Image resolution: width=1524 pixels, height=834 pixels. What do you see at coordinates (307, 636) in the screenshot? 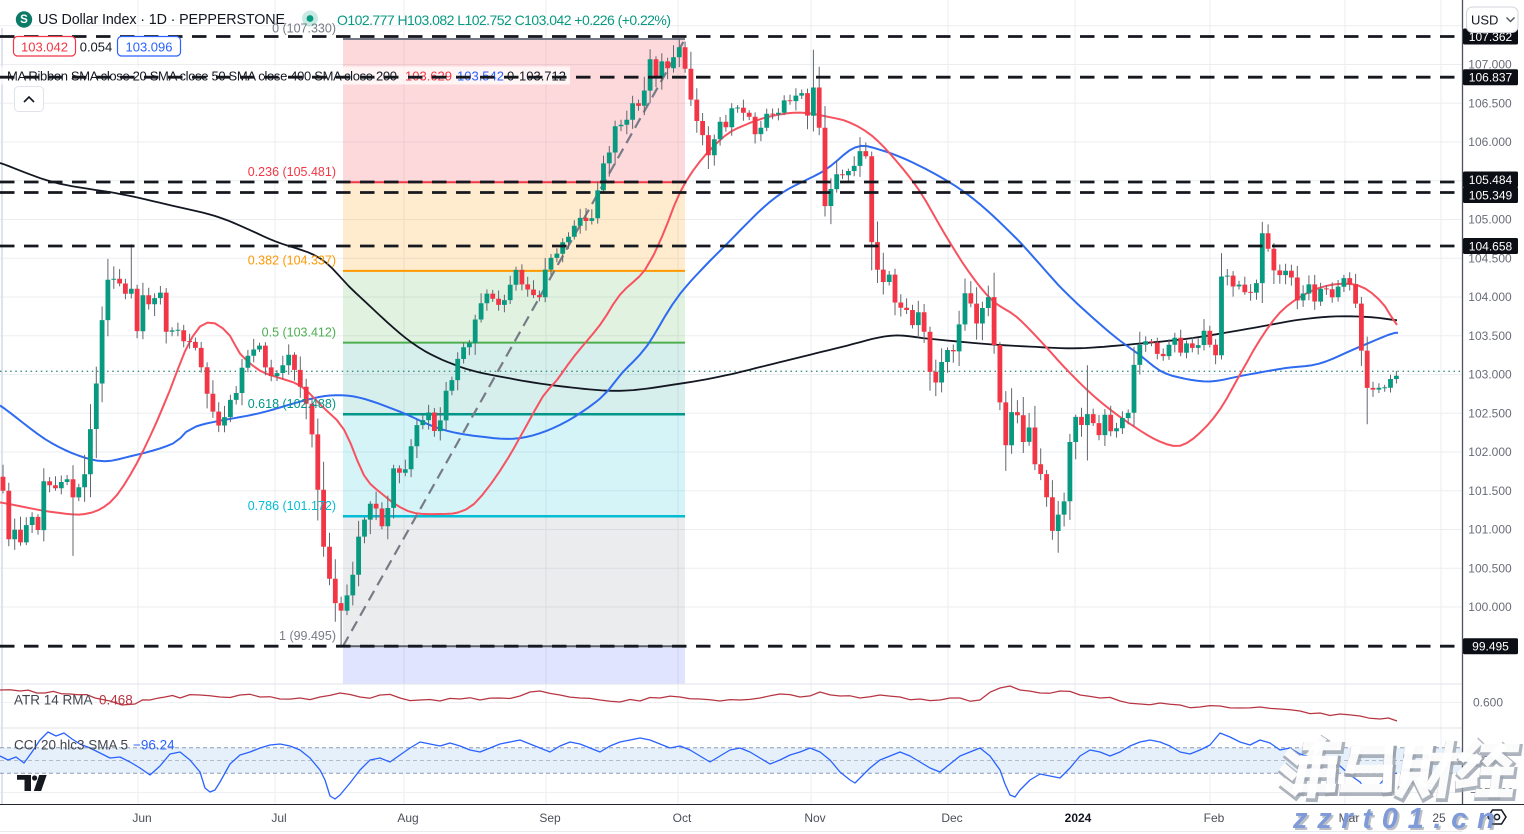
I see `svg-text: 1 (99.495)` at bounding box center [307, 636].